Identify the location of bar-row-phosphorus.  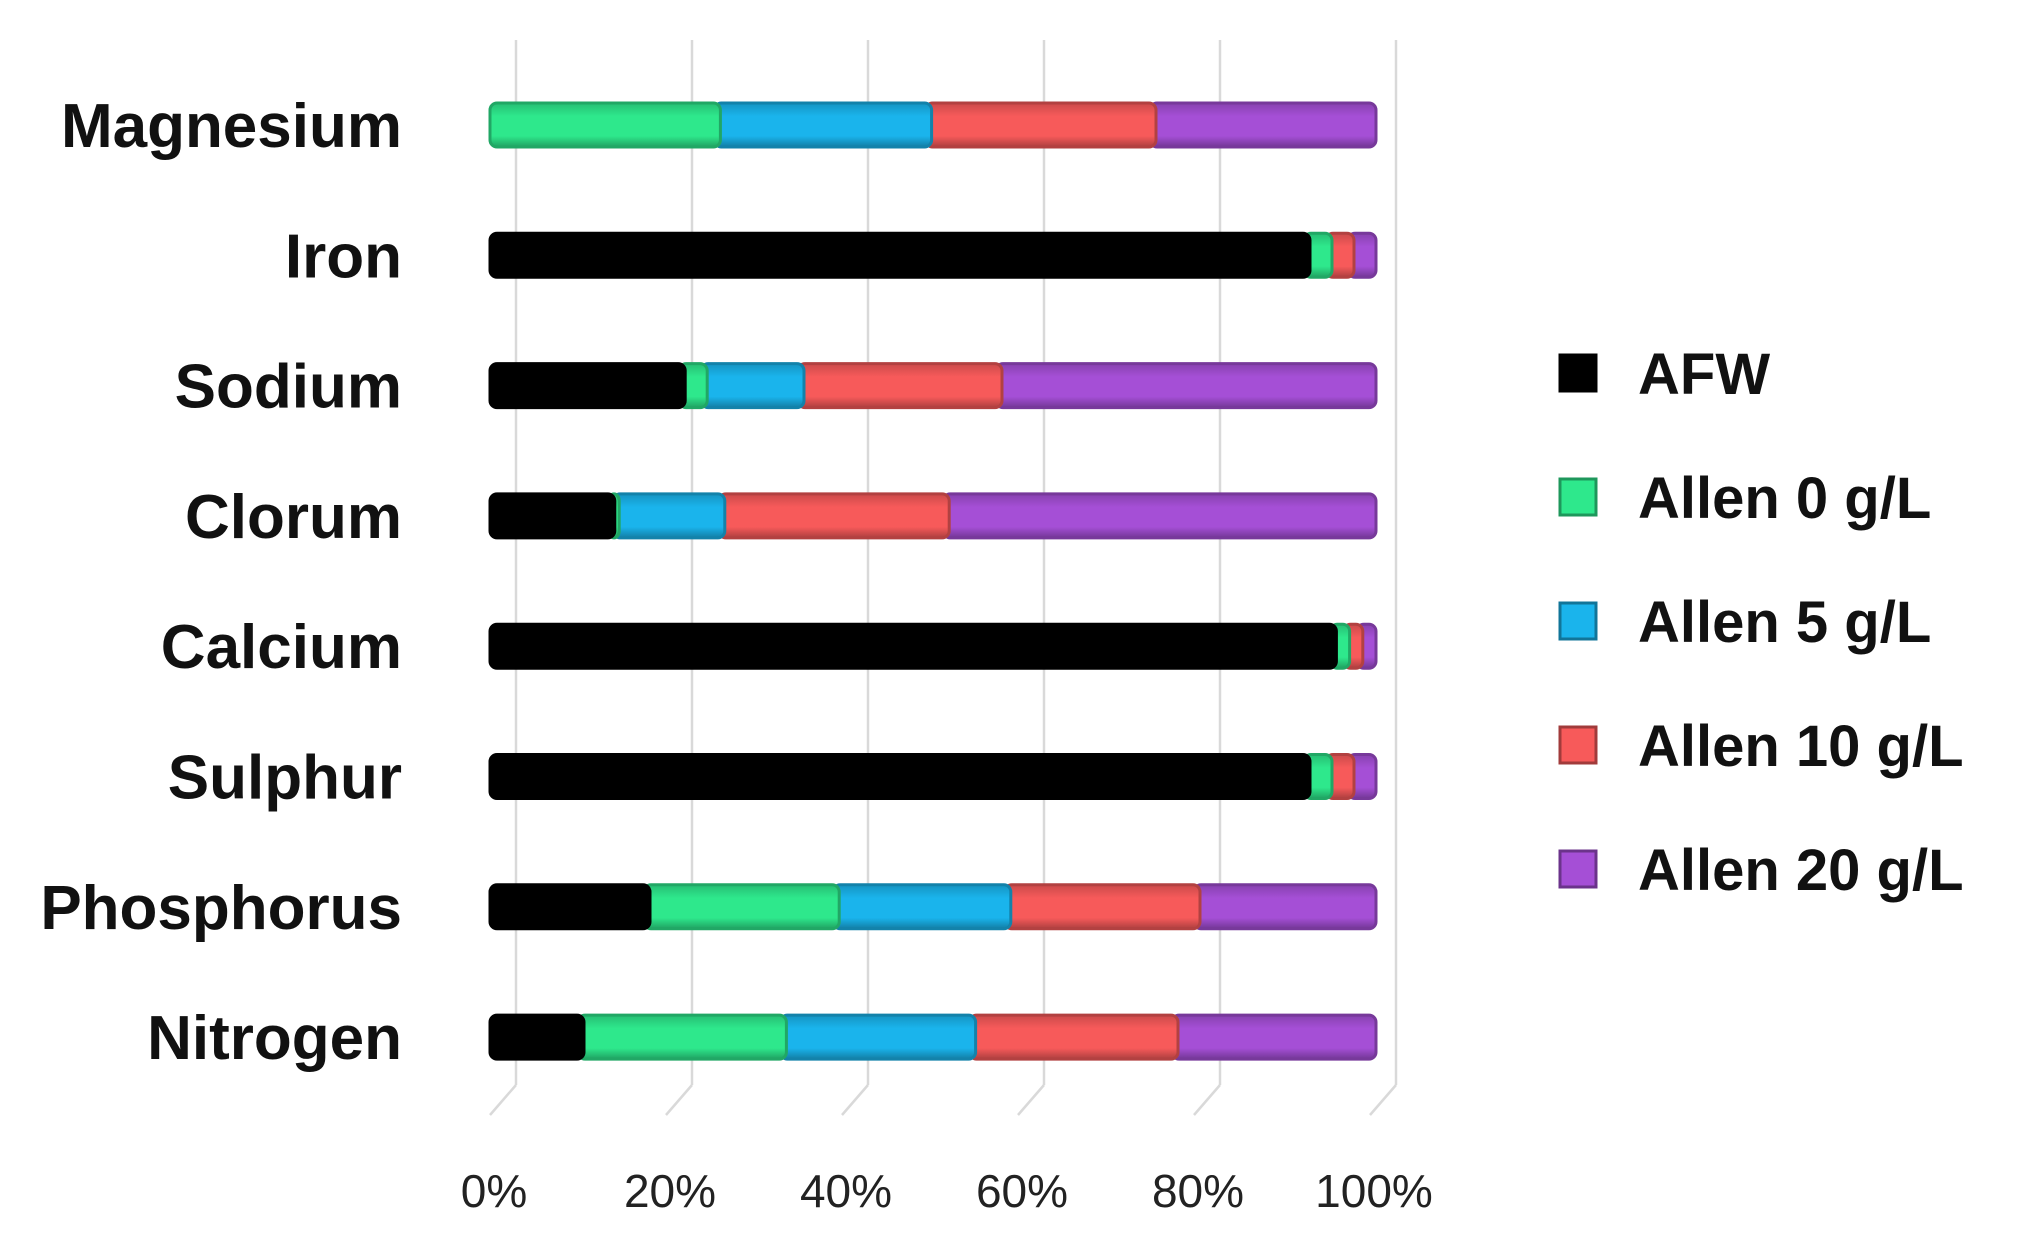
(933, 907).